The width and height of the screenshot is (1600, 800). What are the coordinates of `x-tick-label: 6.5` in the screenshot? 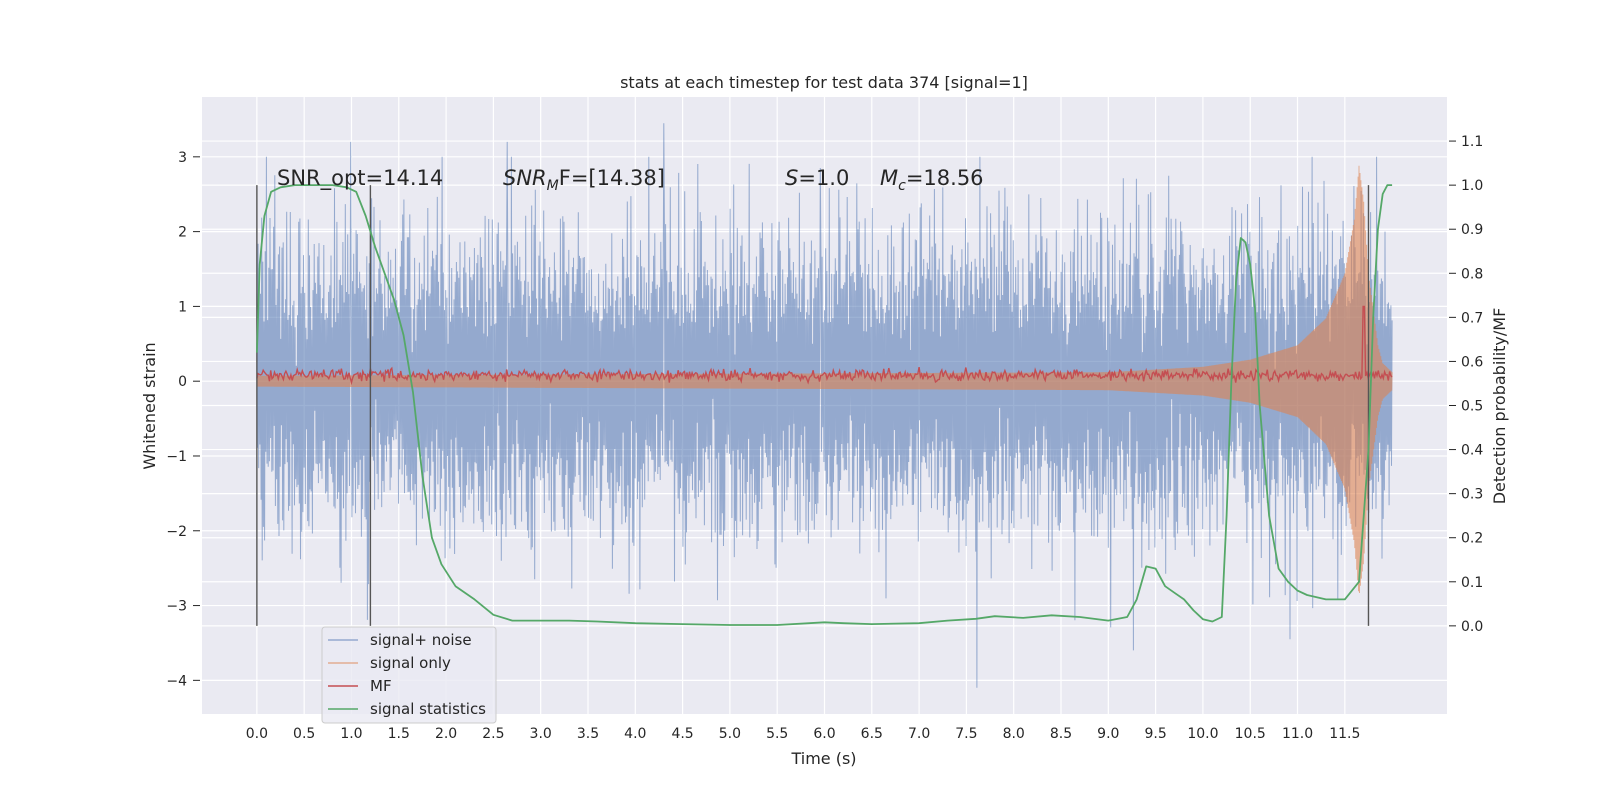 It's located at (872, 734).